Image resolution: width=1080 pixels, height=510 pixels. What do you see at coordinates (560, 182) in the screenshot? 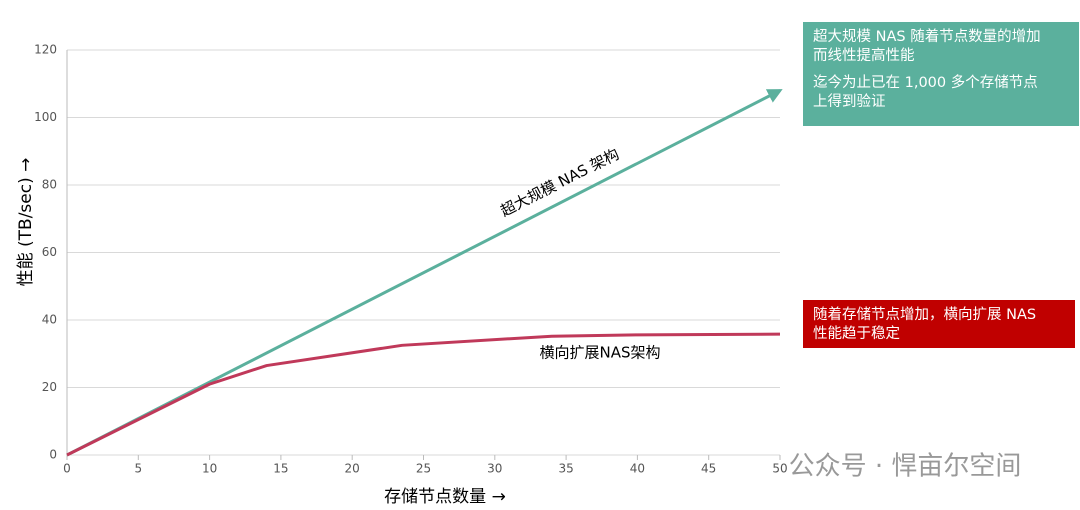
I see `series-label: 超大规模 NAS 架构` at bounding box center [560, 182].